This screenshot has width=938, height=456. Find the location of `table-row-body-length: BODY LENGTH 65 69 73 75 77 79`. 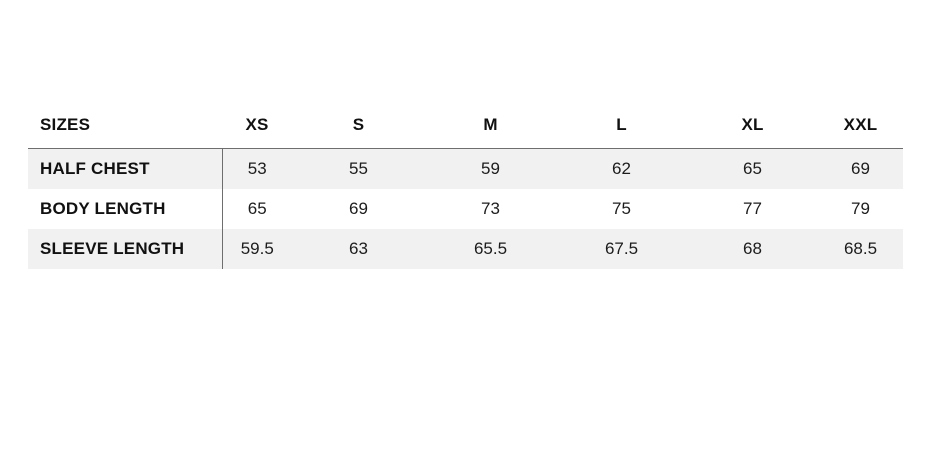

table-row-body-length: BODY LENGTH 65 69 73 75 77 79 is located at coordinates (465, 208).